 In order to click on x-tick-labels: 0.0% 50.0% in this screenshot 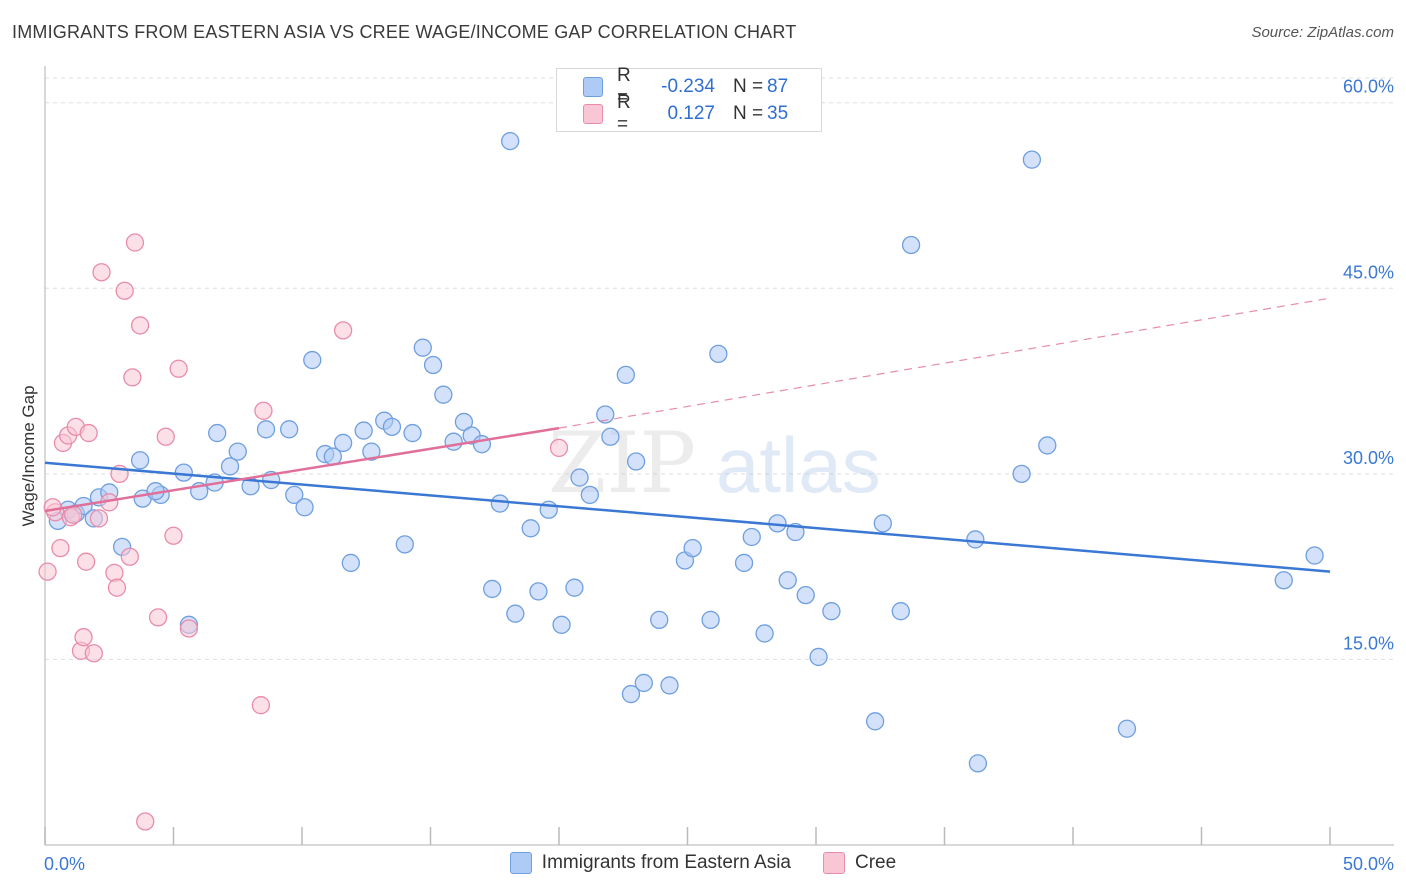, I will do `click(719, 864)`.